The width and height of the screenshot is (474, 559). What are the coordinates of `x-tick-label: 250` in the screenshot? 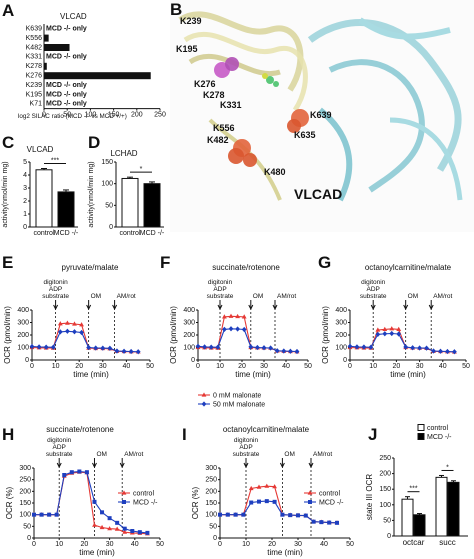 It's located at (160, 115).